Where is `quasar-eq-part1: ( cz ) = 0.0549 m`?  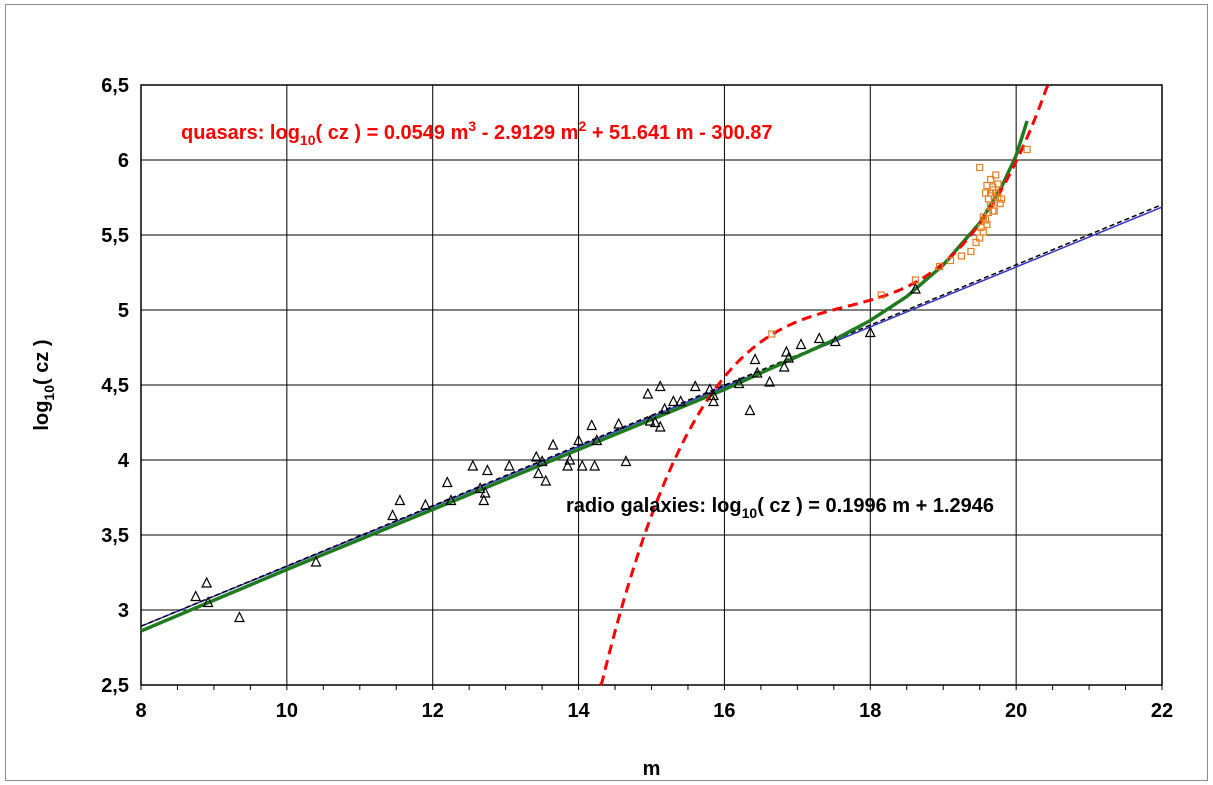 quasar-eq-part1: ( cz ) = 0.0549 m is located at coordinates (392, 133).